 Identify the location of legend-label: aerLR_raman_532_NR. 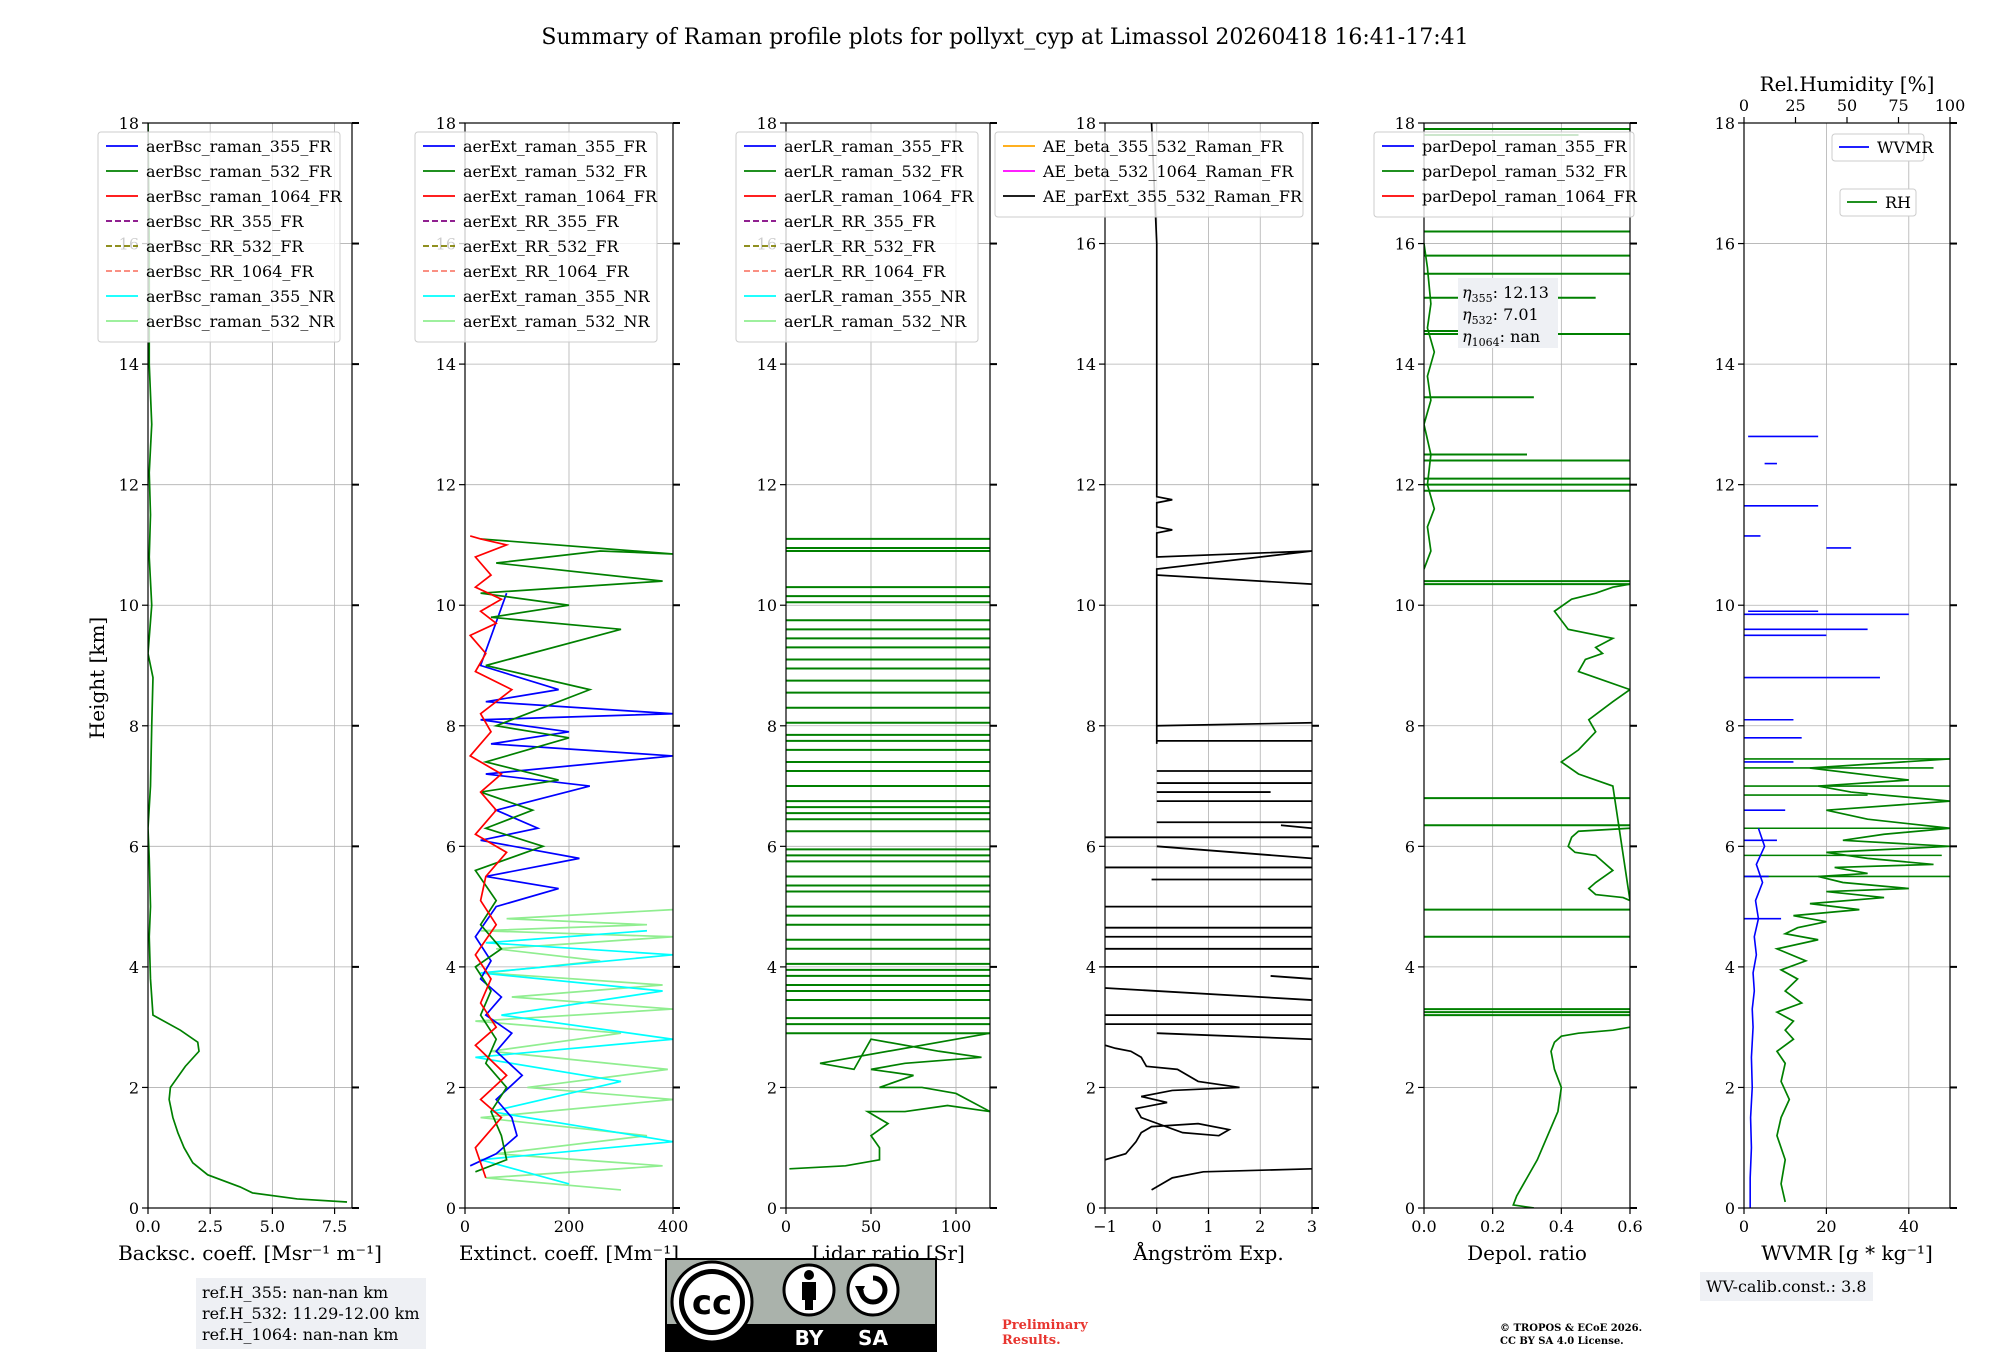
(875, 321).